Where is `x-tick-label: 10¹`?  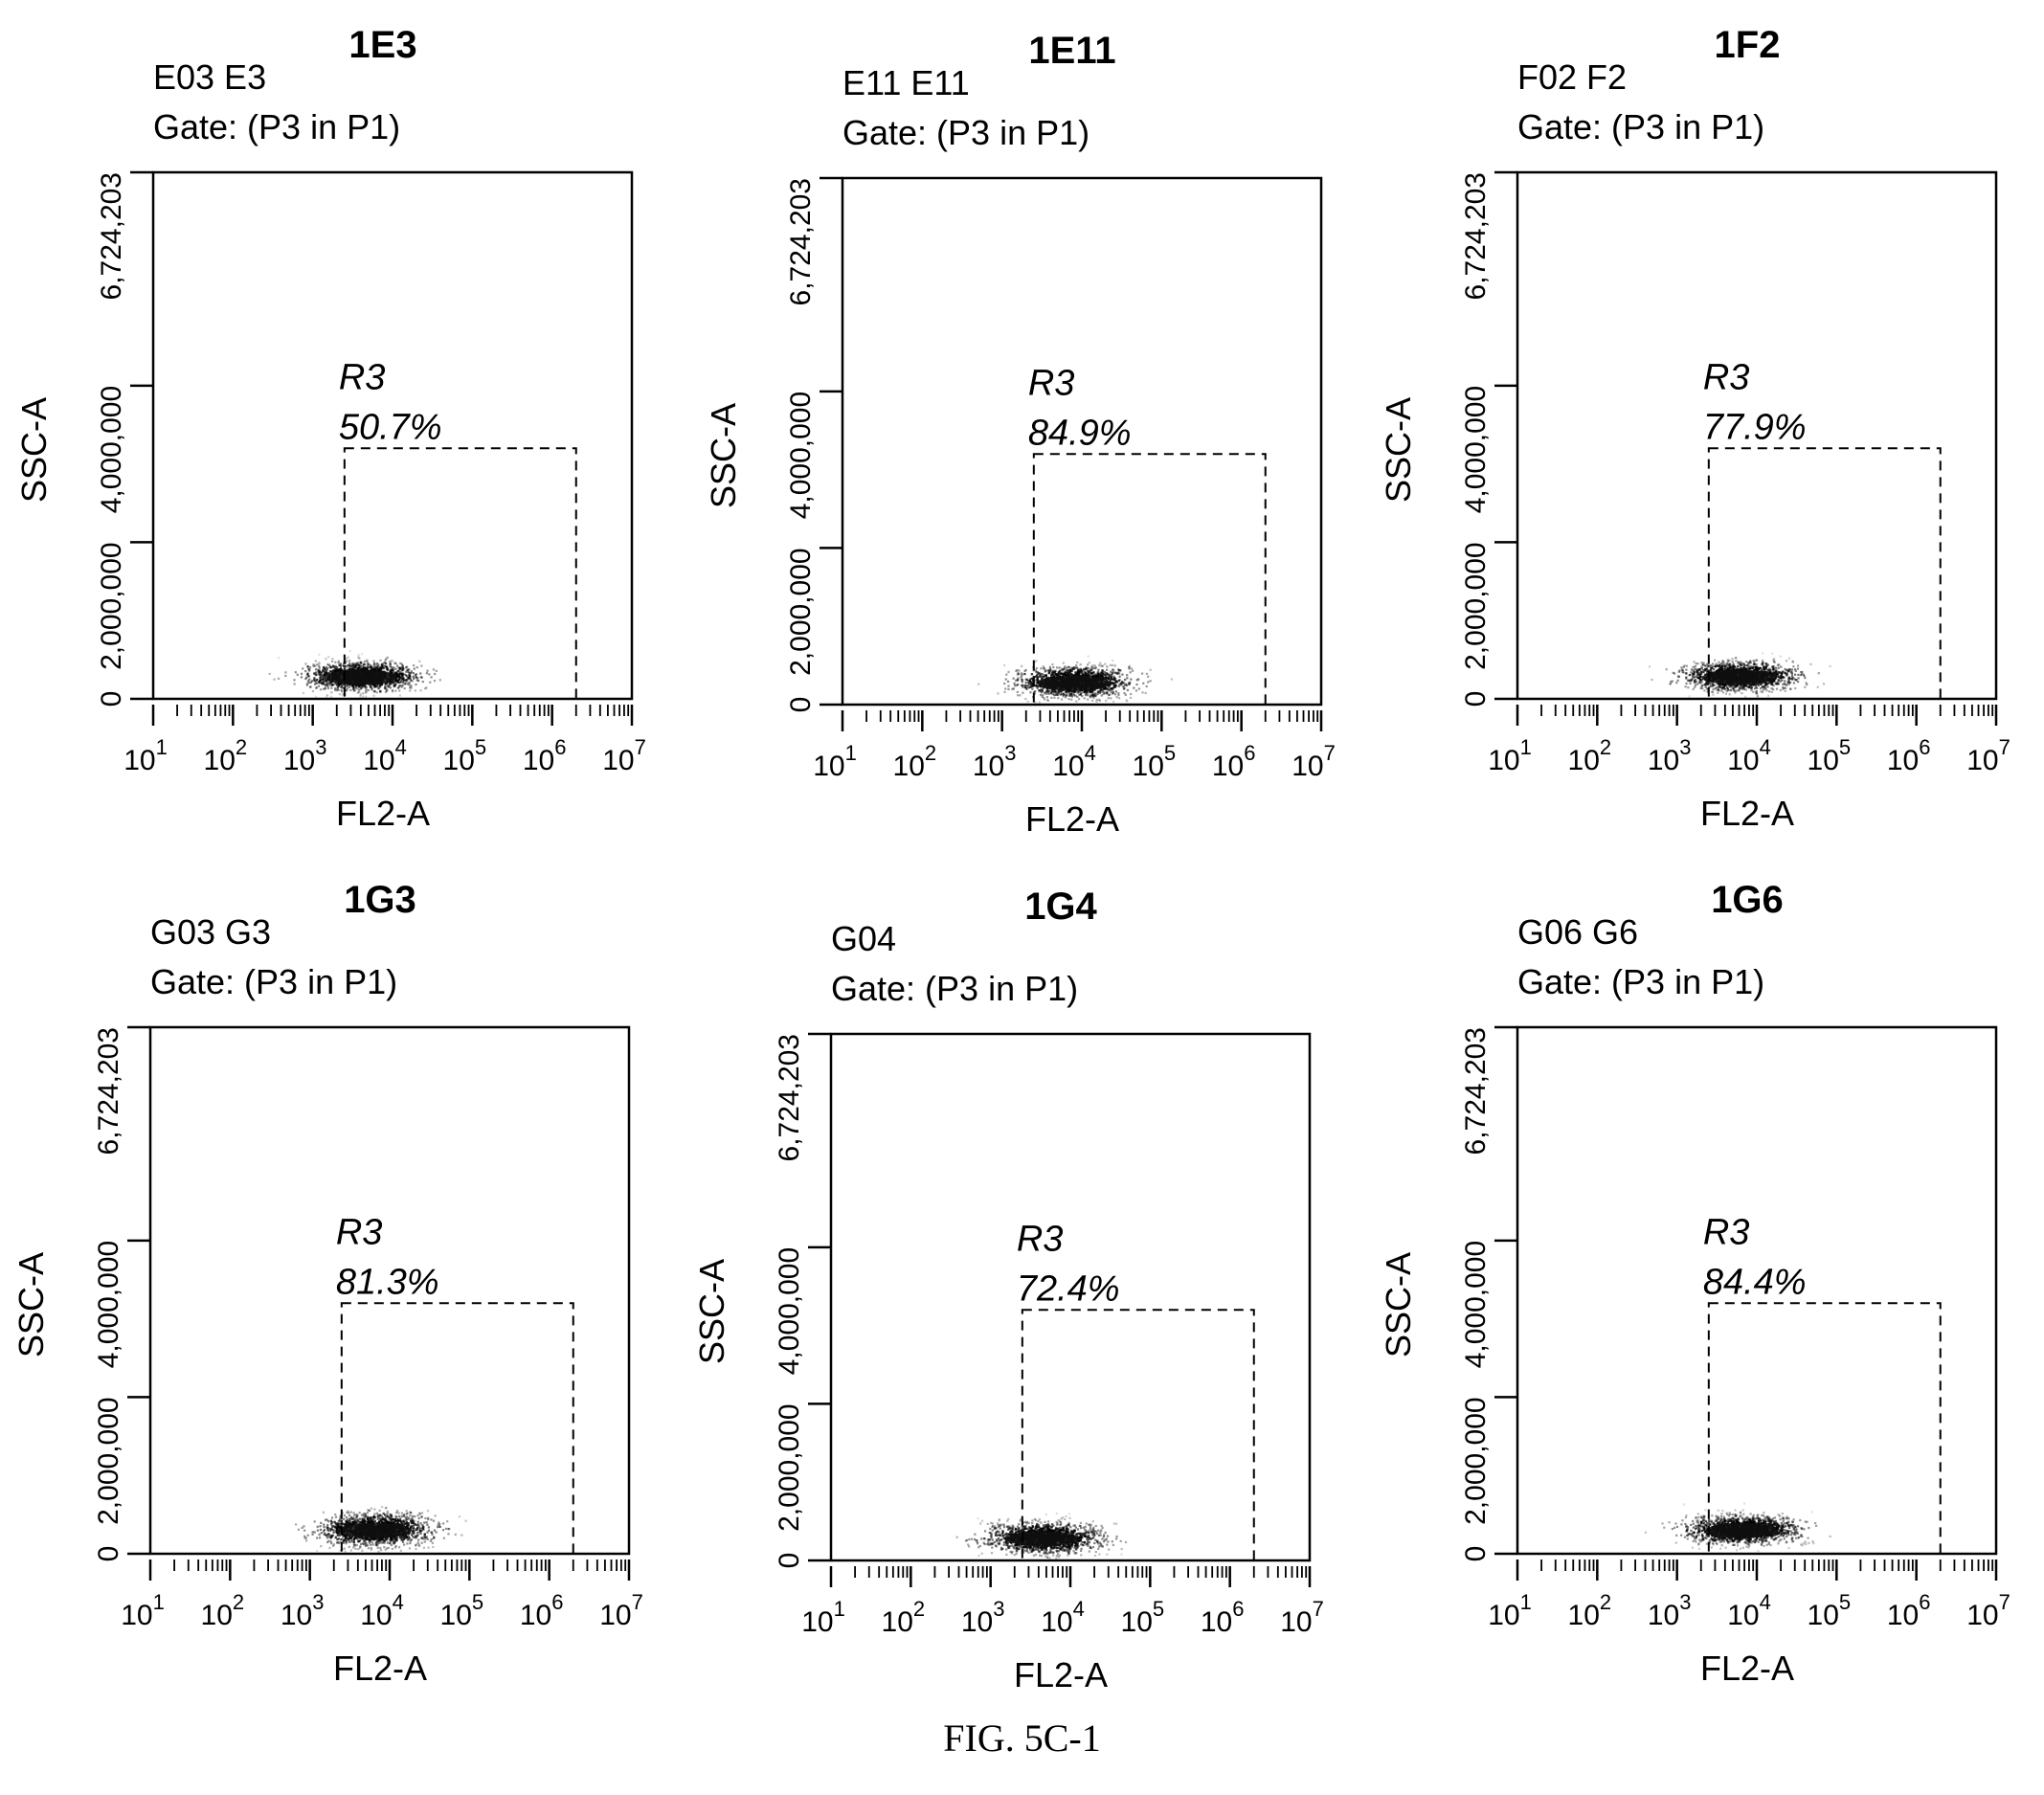 x-tick-label: 10¹ is located at coordinates (835, 761).